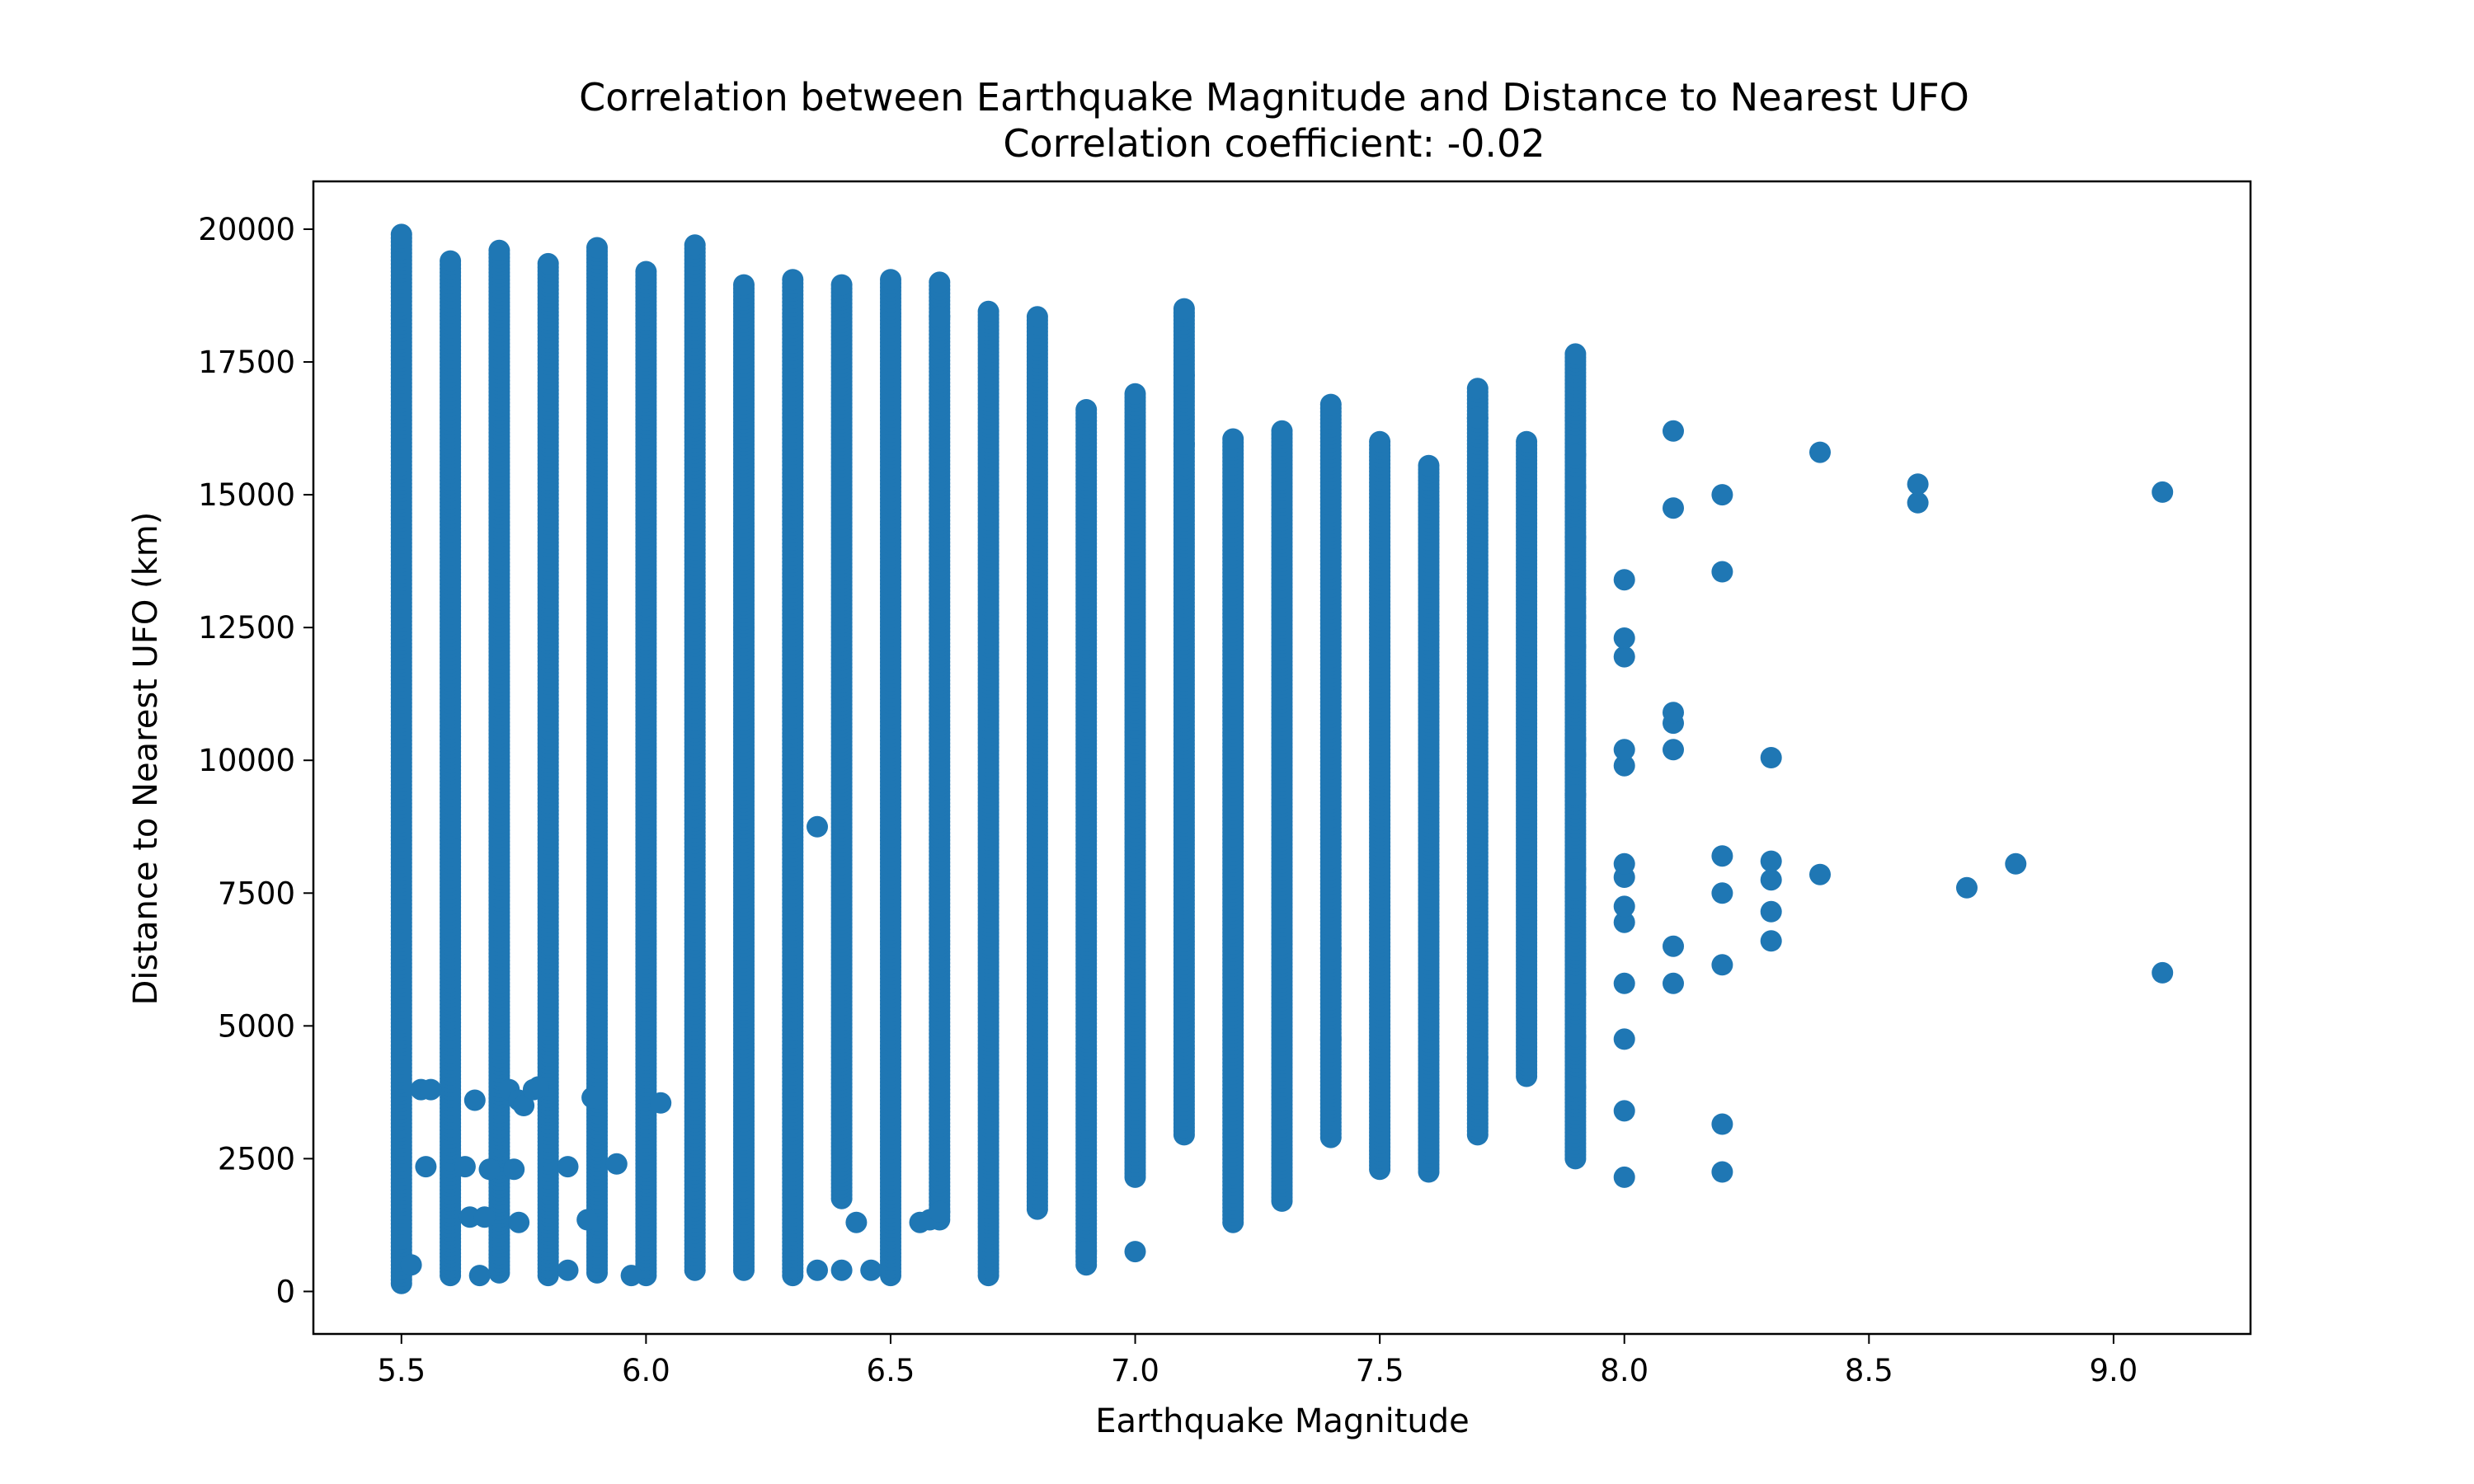 The image size is (2474, 1484). I want to click on chart-subtitle: Correlation coefficient: -0.02, so click(1274, 143).